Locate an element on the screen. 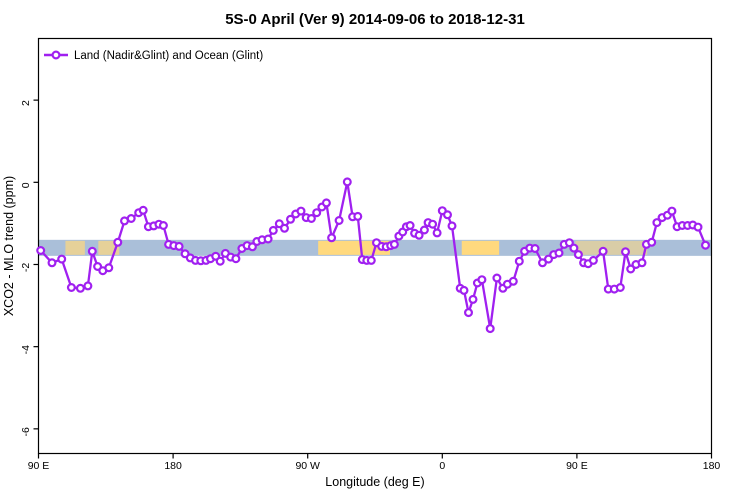 This screenshot has height=500, width=750. y-tick-label: -4 is located at coordinates (26, 349).